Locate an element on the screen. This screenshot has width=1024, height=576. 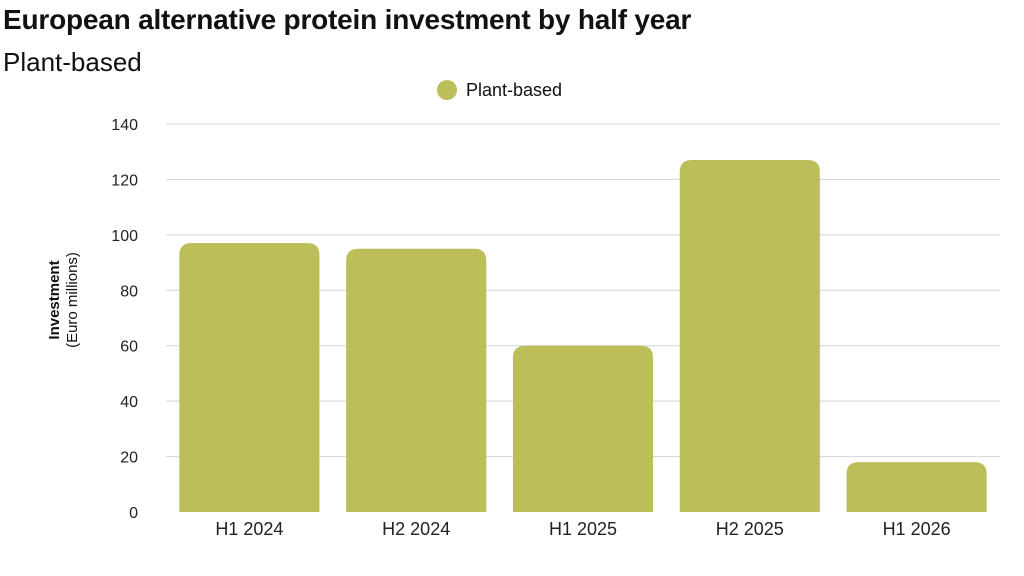
bar-h1-2026 is located at coordinates (916, 487).